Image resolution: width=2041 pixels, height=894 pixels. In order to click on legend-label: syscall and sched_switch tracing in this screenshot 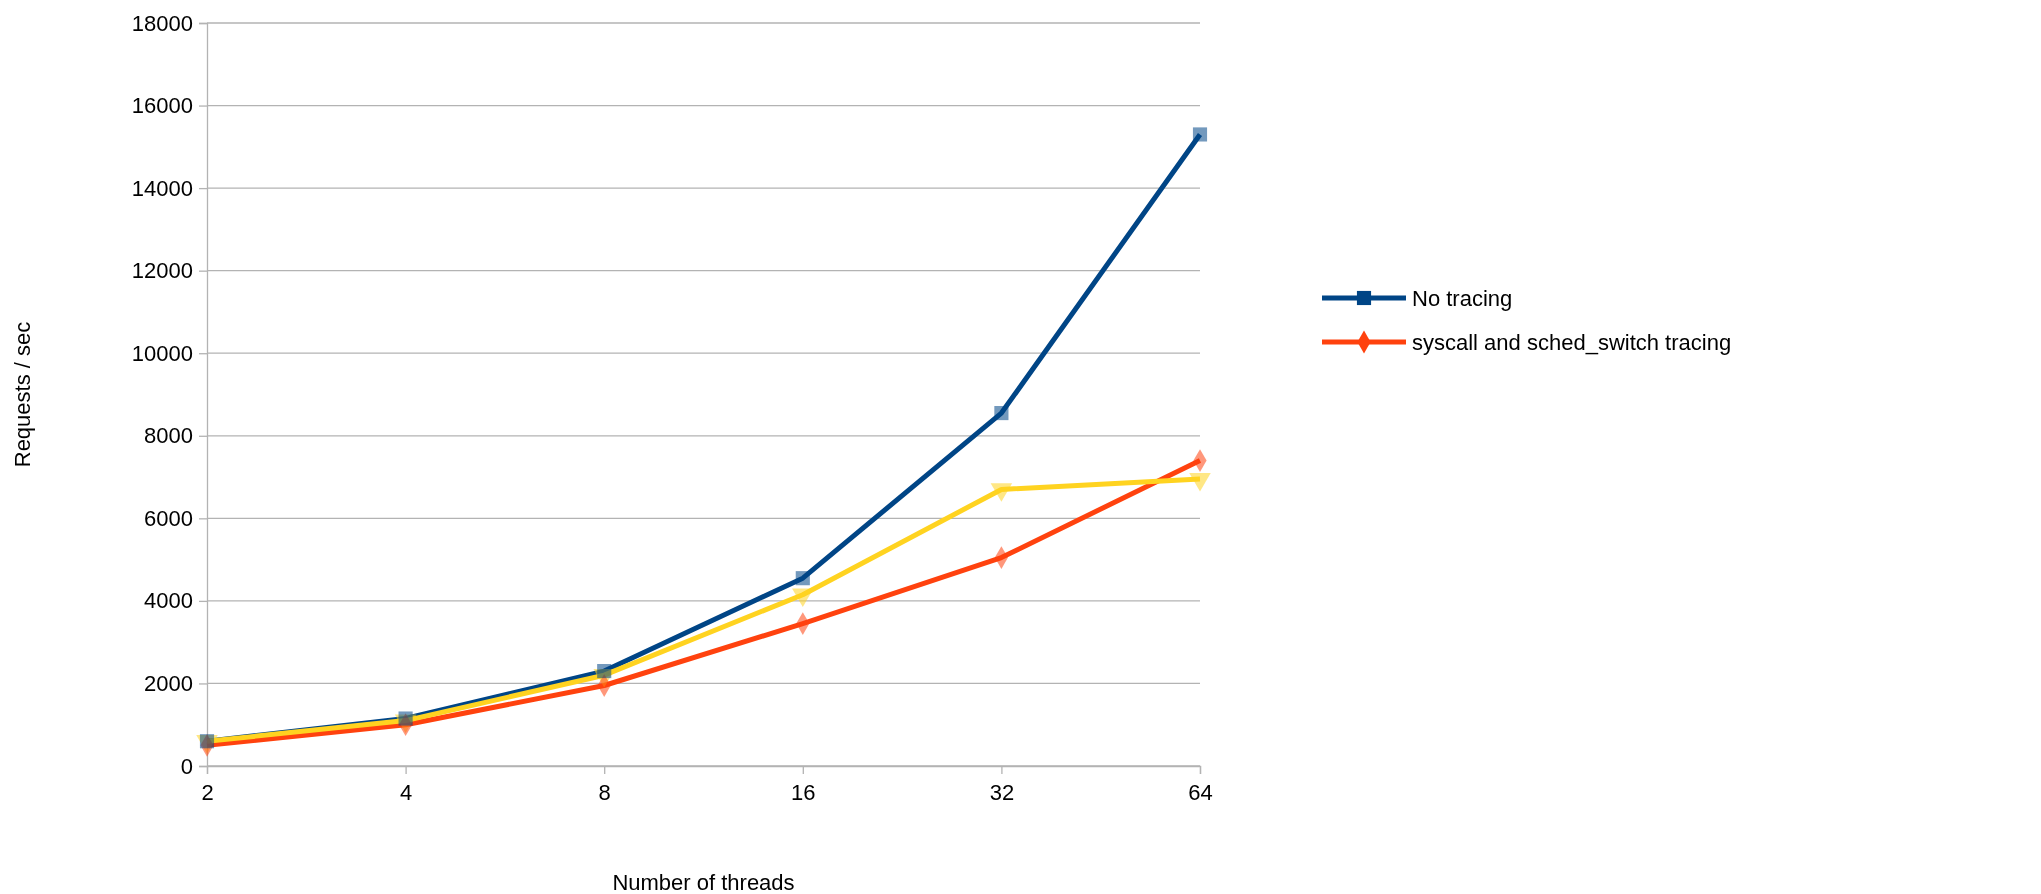, I will do `click(1572, 342)`.